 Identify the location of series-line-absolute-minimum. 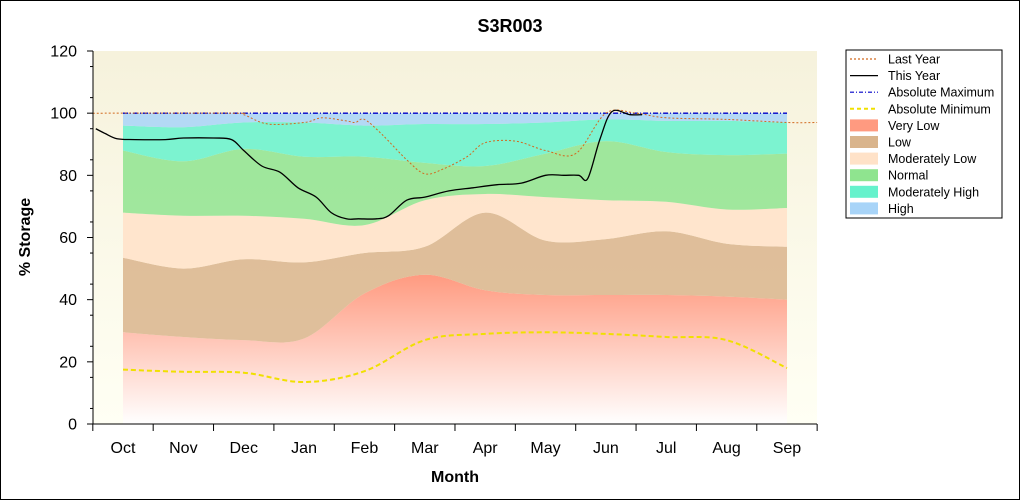
(455, 357).